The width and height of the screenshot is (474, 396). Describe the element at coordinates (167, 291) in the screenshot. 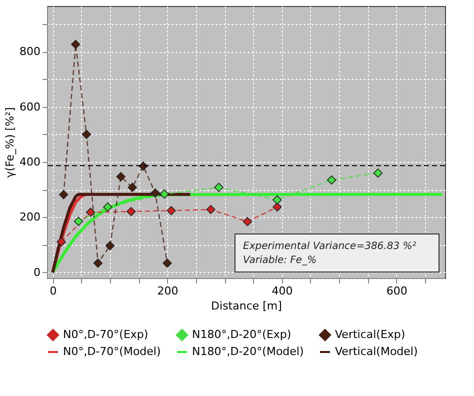

I see `x-tick-label: 200` at that location.